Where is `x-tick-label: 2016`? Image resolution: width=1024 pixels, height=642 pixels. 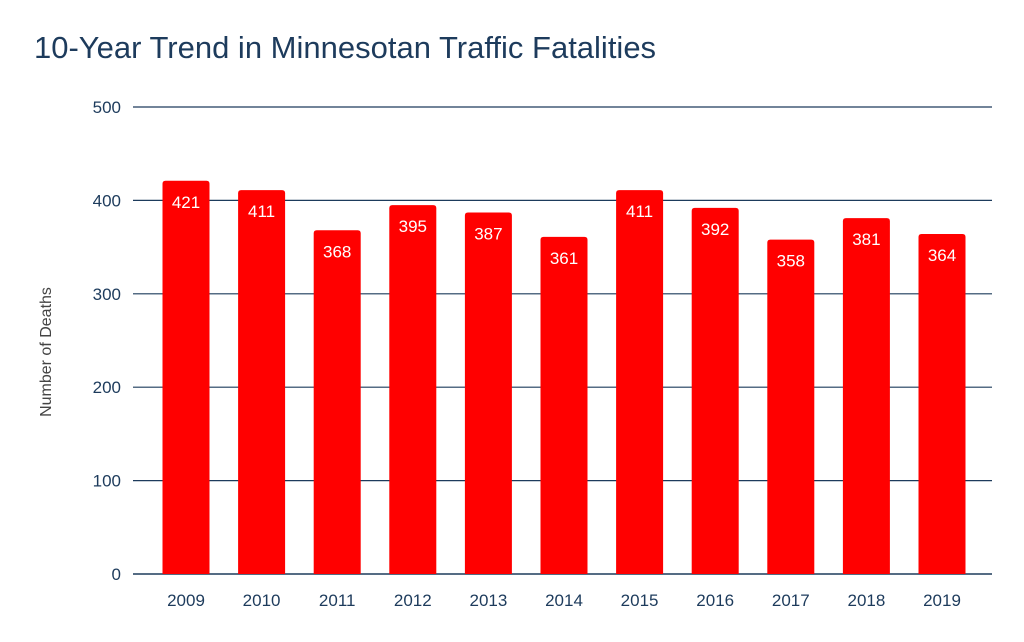 x-tick-label: 2016 is located at coordinates (715, 600).